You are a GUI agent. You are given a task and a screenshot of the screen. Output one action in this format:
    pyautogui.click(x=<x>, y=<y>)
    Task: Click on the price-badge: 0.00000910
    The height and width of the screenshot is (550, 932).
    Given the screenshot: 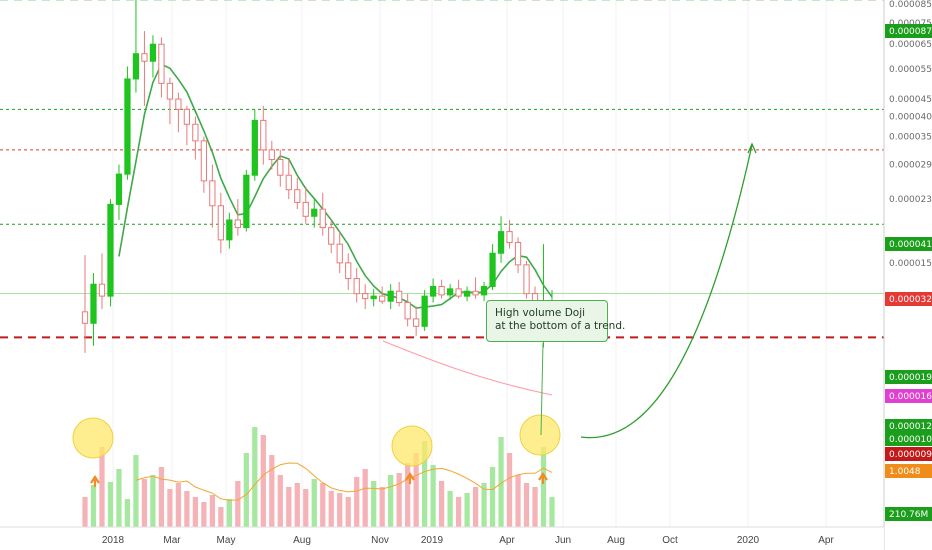 What is the action you would take?
    pyautogui.click(x=908, y=454)
    